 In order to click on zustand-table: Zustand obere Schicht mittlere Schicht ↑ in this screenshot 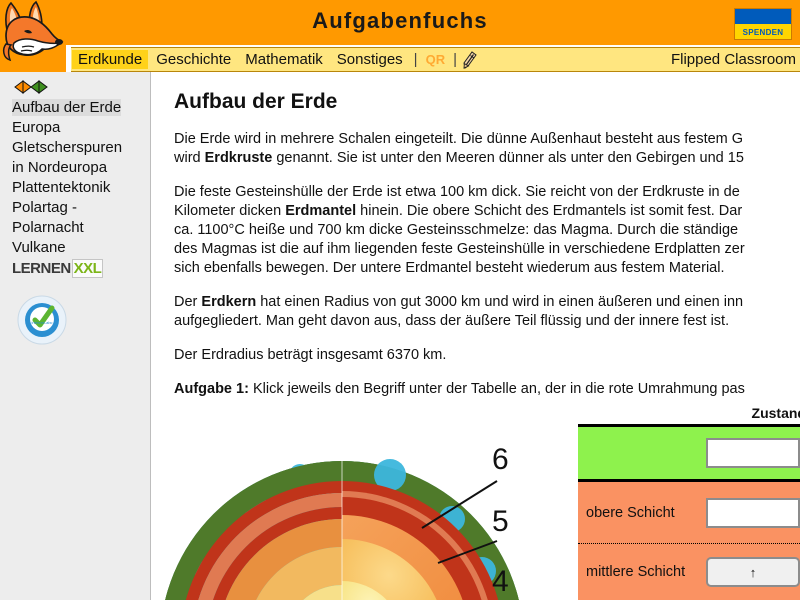, I will do `click(689, 502)`.